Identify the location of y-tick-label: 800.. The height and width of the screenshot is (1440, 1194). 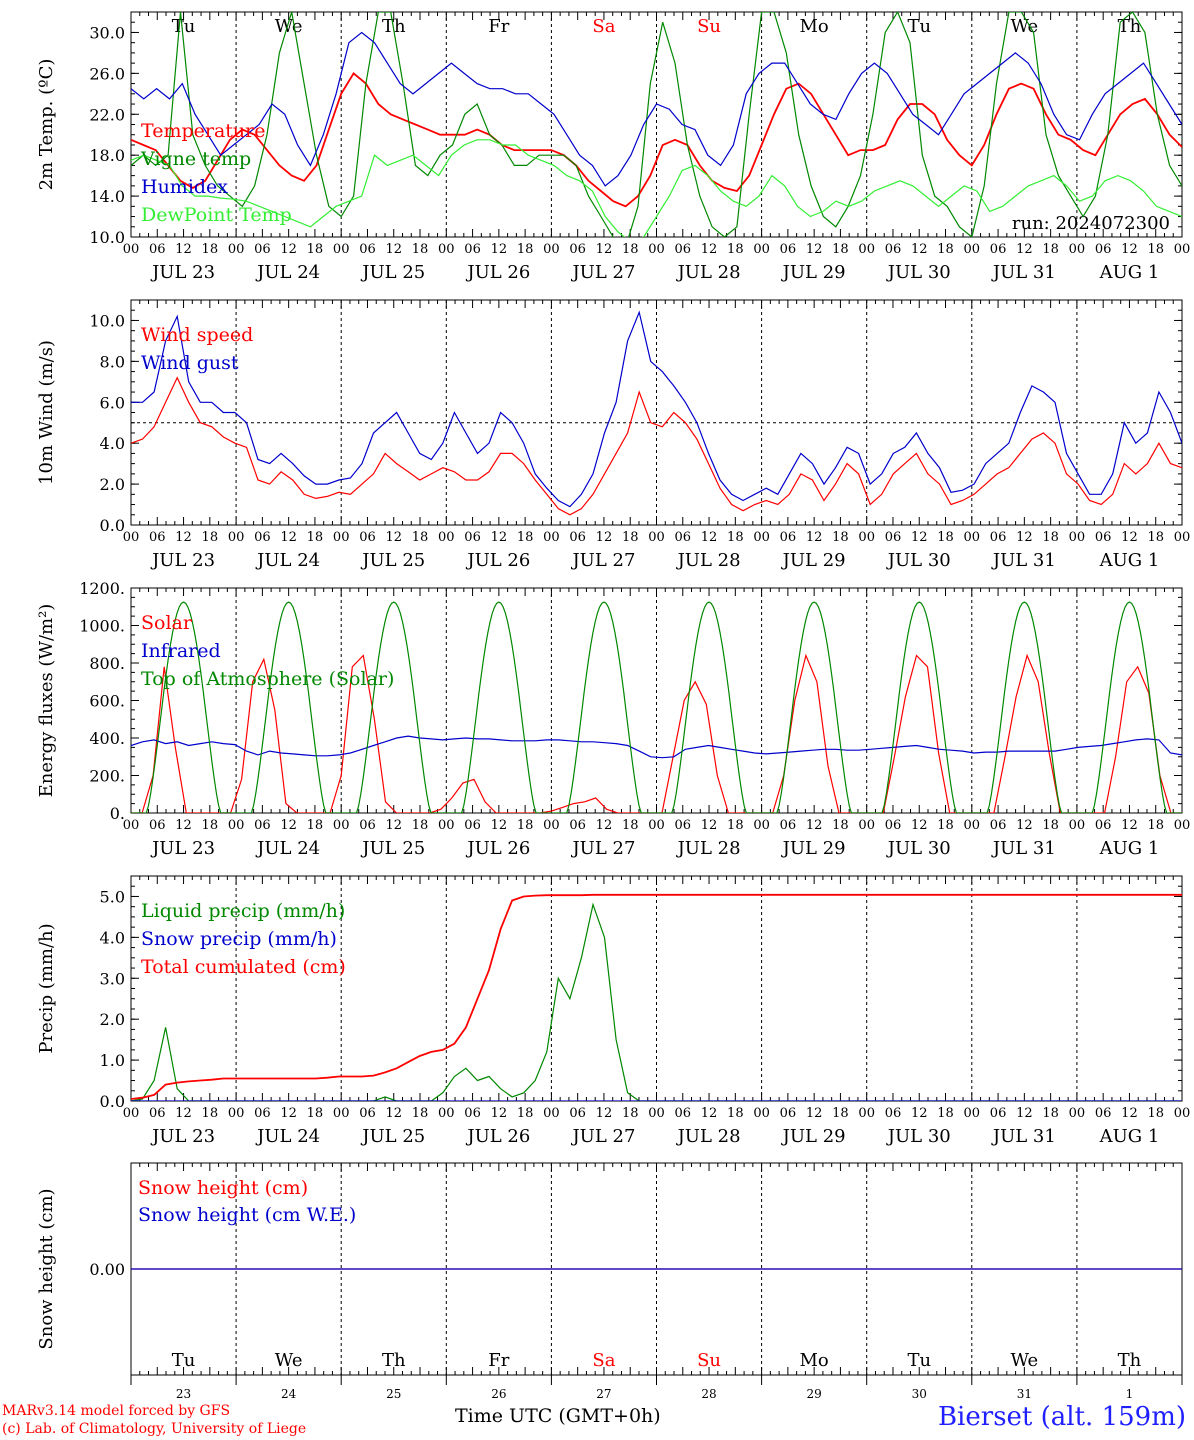
(107, 663).